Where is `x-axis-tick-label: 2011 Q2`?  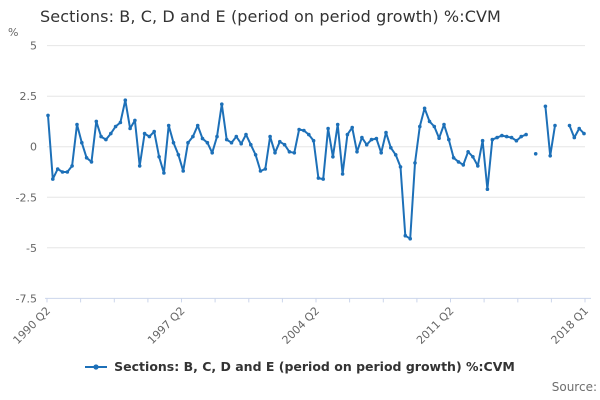
x-axis-tick-label: 2011 Q2 is located at coordinates (435, 325).